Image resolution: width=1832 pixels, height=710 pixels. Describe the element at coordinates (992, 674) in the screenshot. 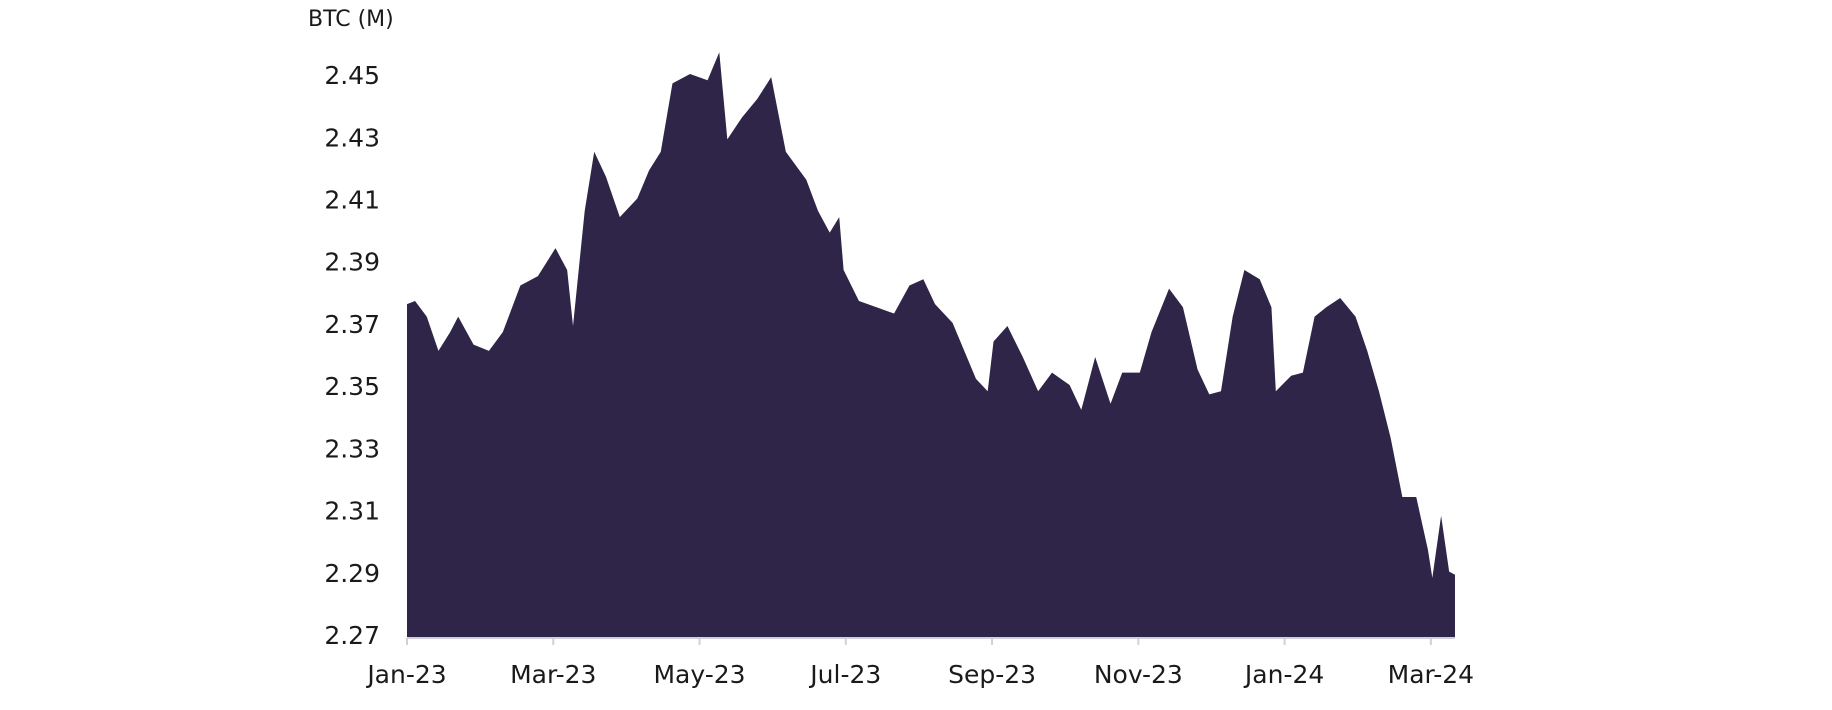

I see `x-tick-label: Sep-23` at that location.